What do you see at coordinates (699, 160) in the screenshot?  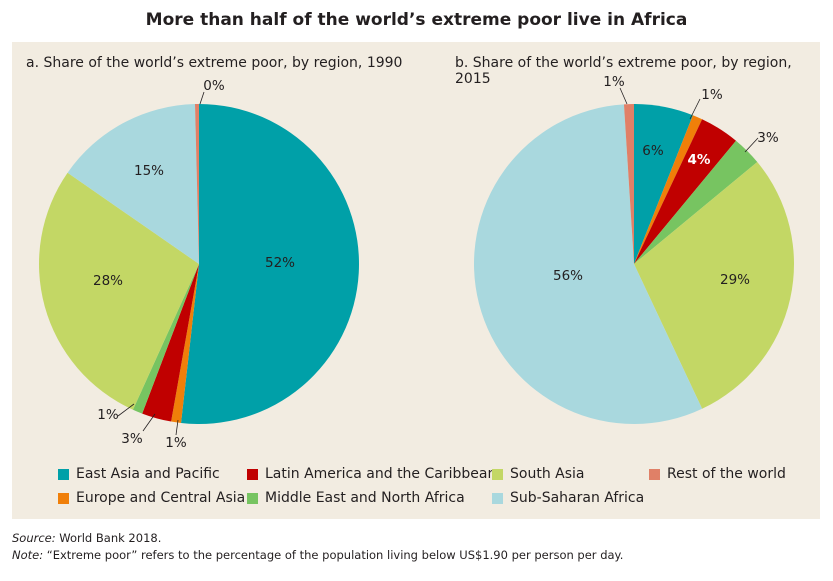 I see `pie-b-label-latin-america-and-the-caribbean: 4%` at bounding box center [699, 160].